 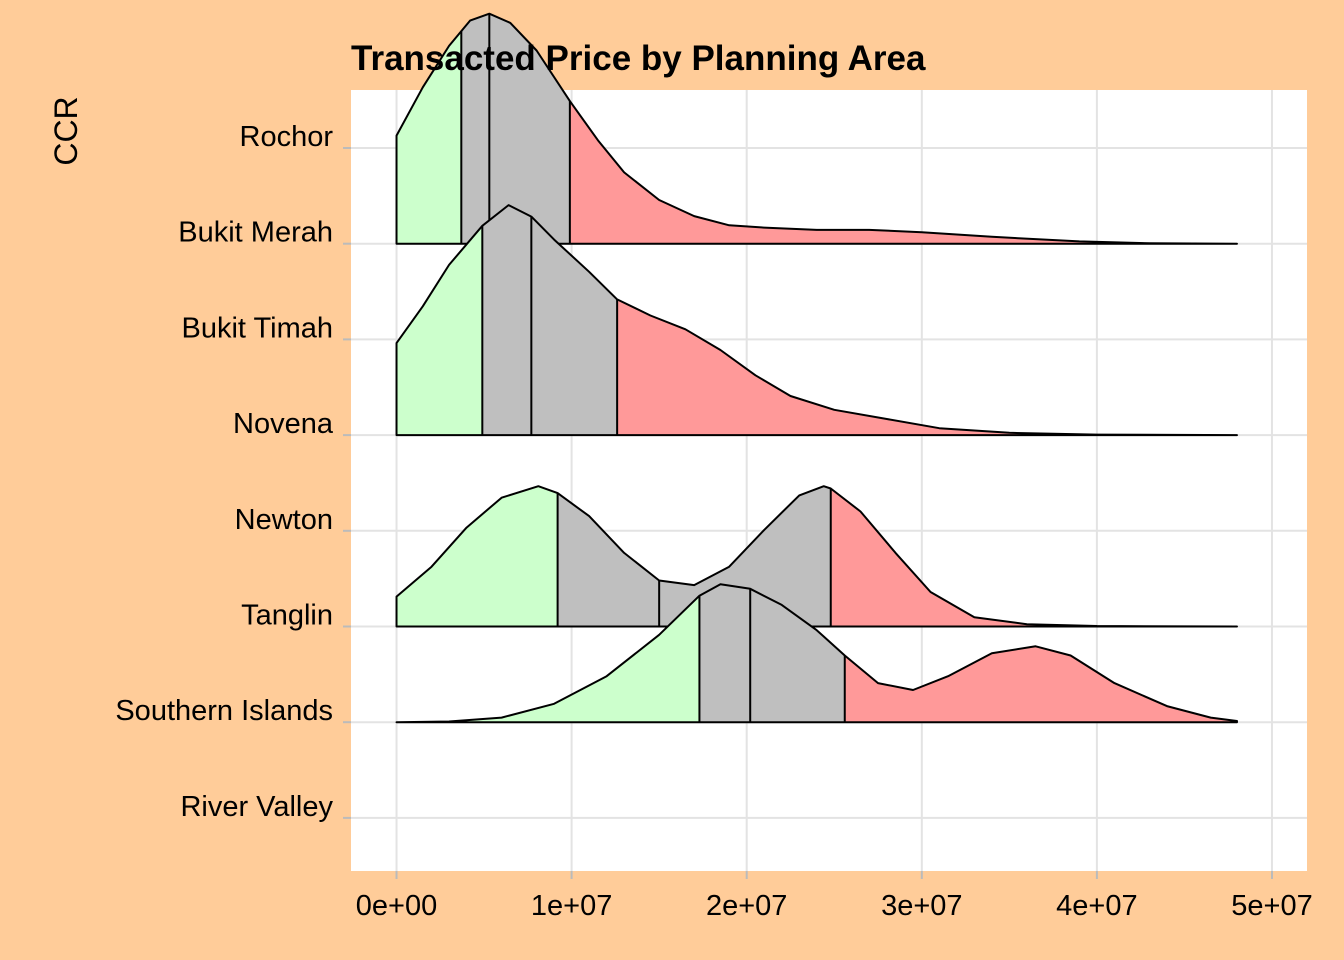 I want to click on y-tick-label: Novena, so click(x=283, y=424).